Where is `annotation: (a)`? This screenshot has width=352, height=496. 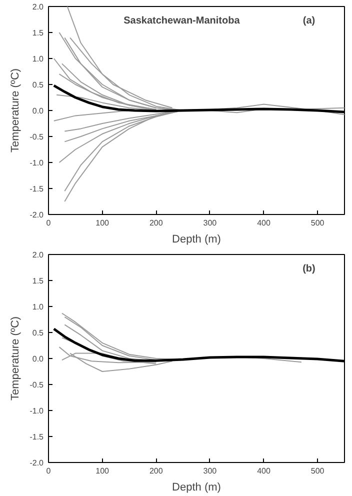
annotation: (a) is located at coordinates (309, 21).